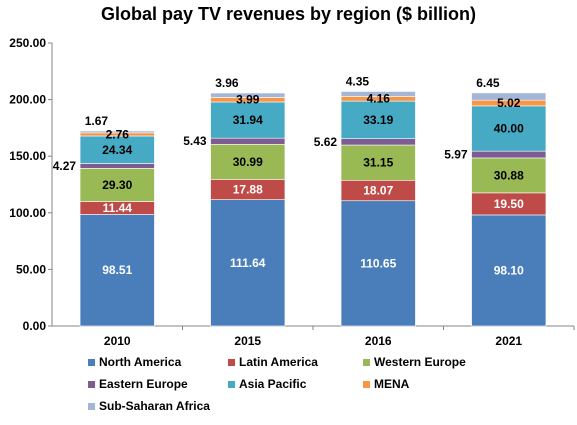 Image resolution: width=577 pixels, height=425 pixels. I want to click on data-label: 5.43, so click(195, 141).